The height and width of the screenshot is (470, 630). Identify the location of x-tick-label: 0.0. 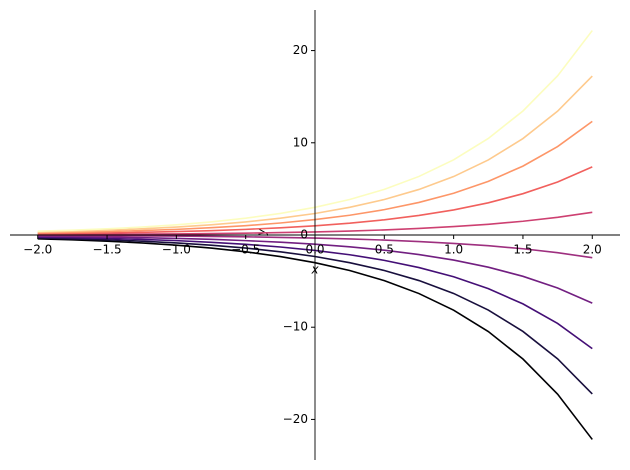
(314, 250).